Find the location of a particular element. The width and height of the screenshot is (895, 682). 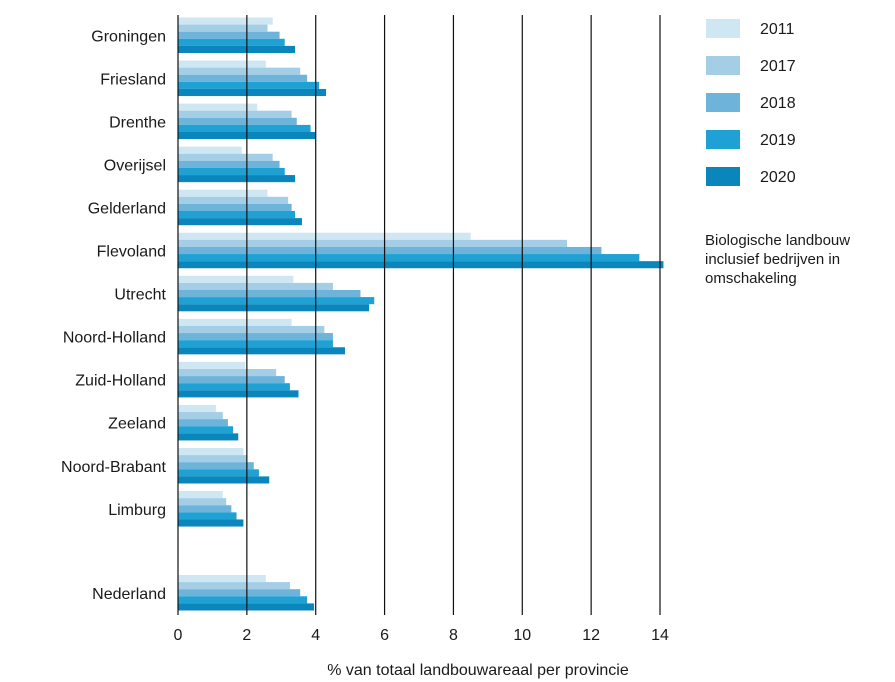

bar-gelderland-2018 is located at coordinates (235, 207).